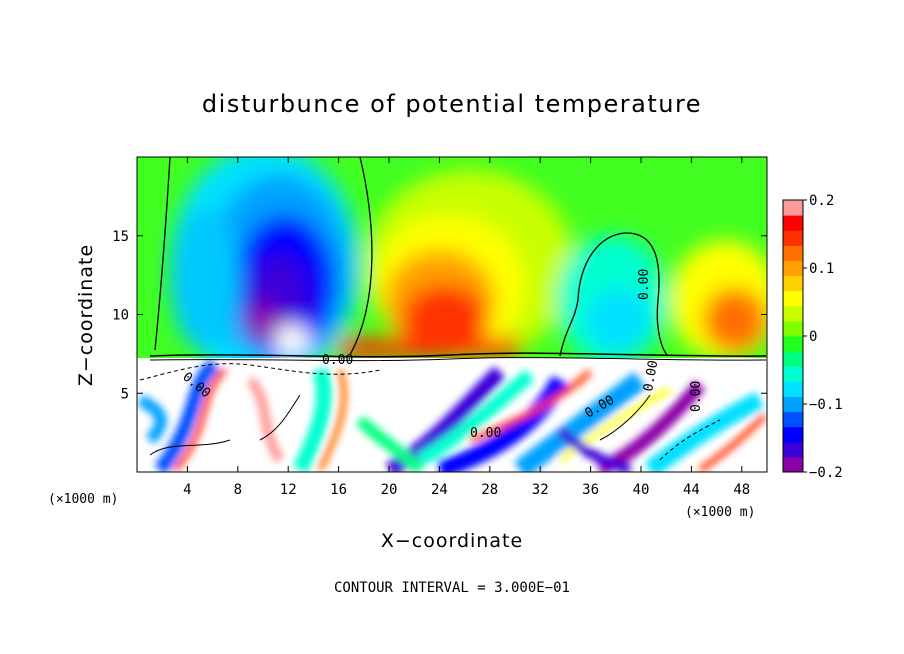 The height and width of the screenshot is (654, 904). Describe the element at coordinates (86, 315) in the screenshot. I see `y-axis-label: Z−coordinate` at that location.